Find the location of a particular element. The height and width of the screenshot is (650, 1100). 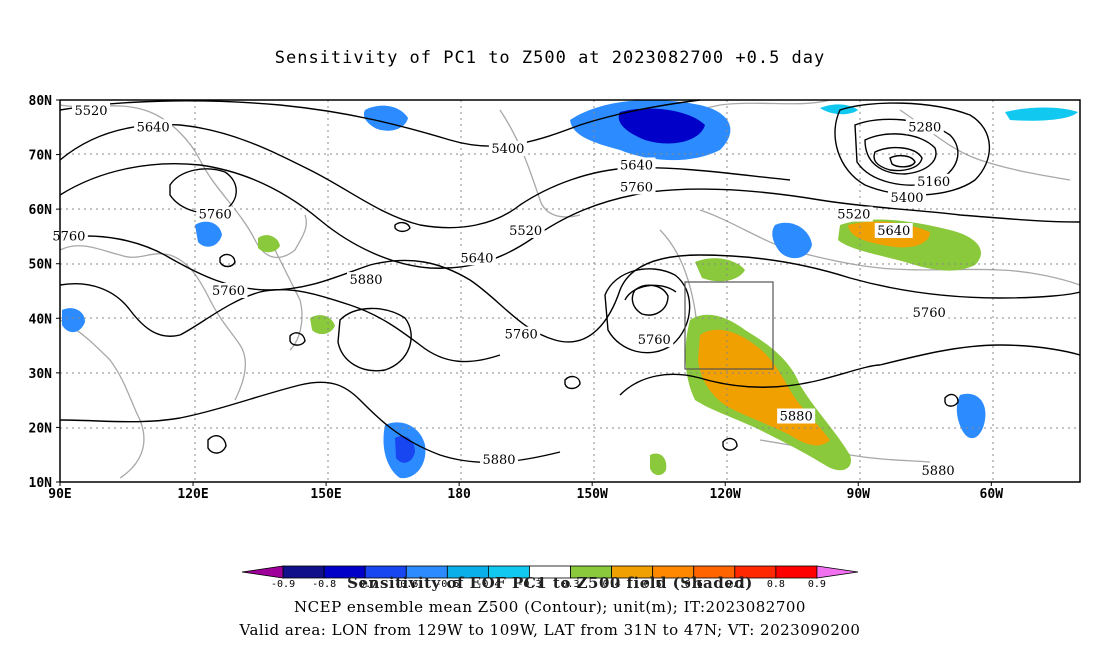

colorbar-tick-label: 0.3 is located at coordinates (571, 584).